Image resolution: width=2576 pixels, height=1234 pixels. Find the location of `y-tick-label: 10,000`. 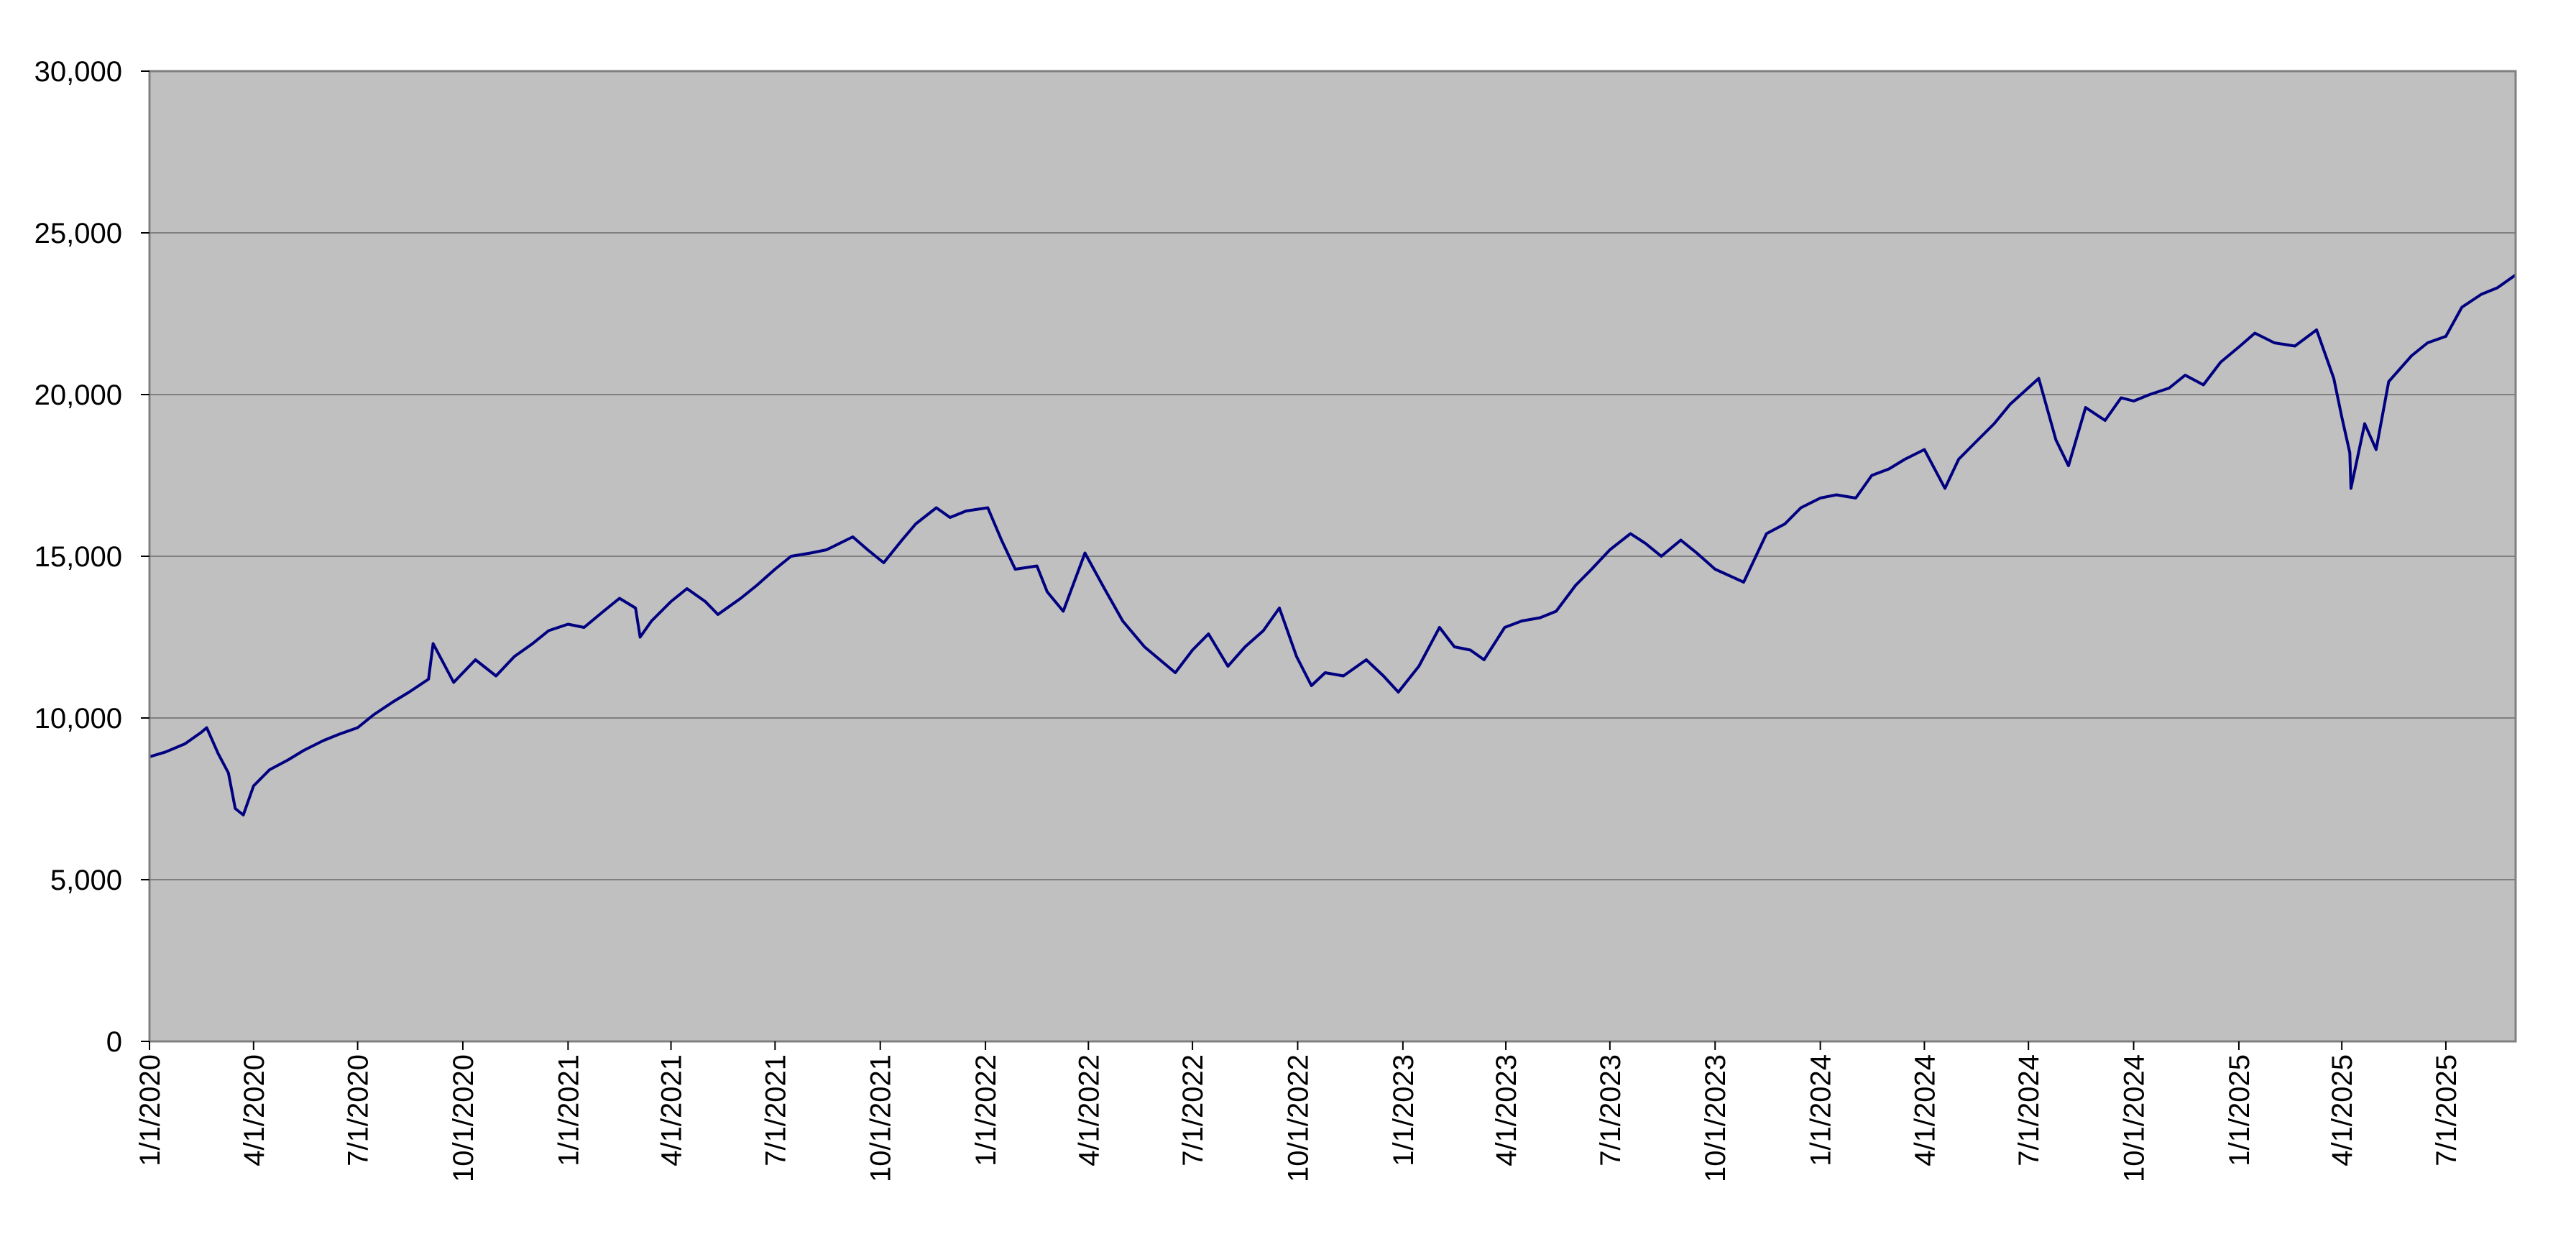

y-tick-label: 10,000 is located at coordinates (78, 719).